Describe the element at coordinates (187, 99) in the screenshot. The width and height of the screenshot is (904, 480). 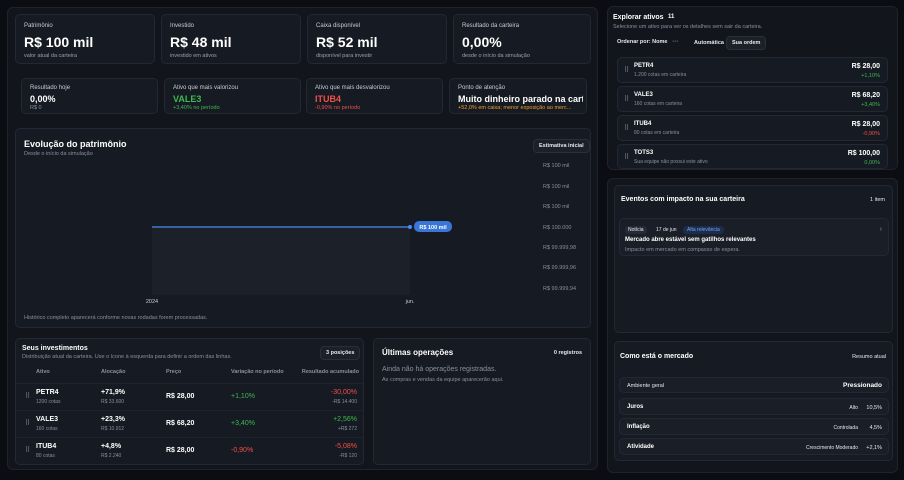
I see `highlight-value: VALE3` at that location.